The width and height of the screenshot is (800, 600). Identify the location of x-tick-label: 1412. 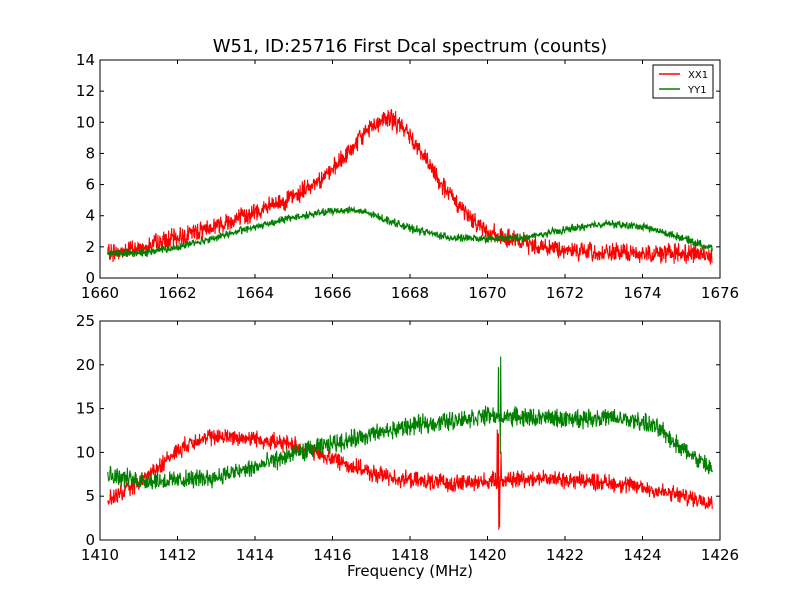
(177, 555).